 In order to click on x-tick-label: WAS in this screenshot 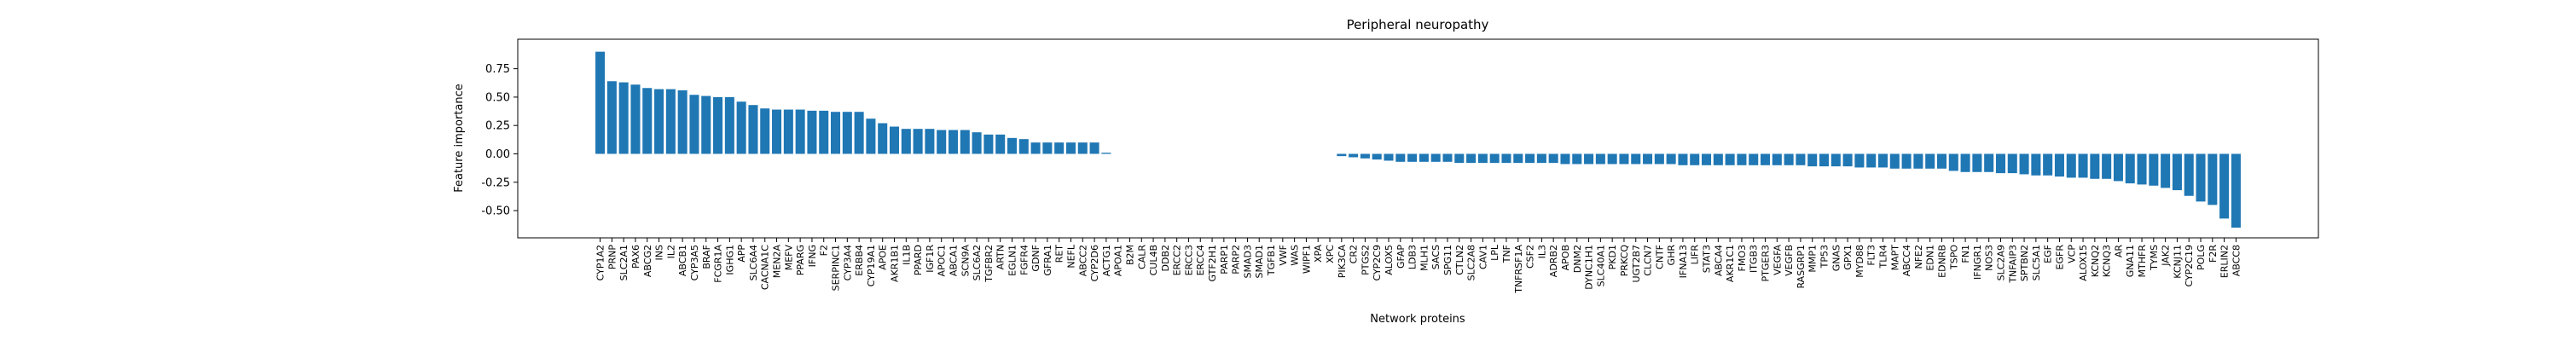, I will do `click(1295, 256)`.